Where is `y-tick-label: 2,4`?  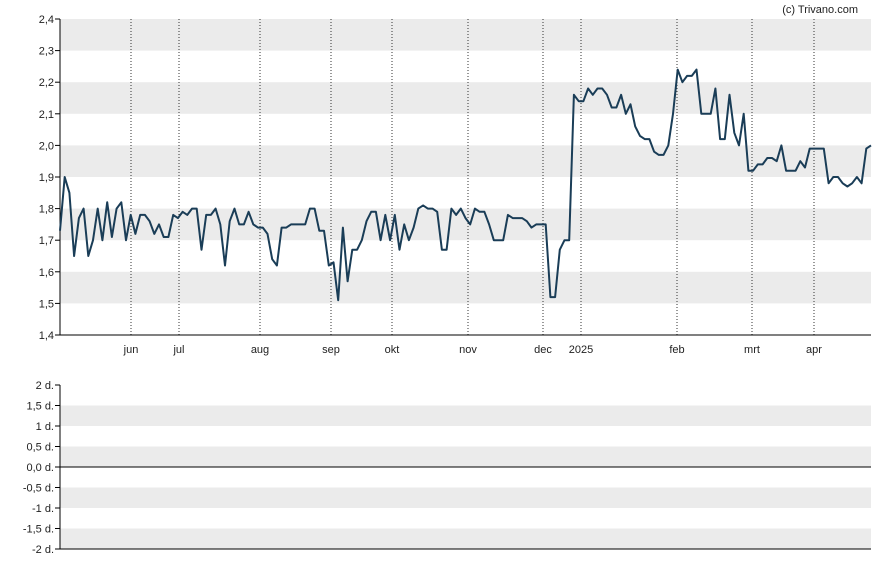
y-tick-label: 2,4 is located at coordinates (46, 20).